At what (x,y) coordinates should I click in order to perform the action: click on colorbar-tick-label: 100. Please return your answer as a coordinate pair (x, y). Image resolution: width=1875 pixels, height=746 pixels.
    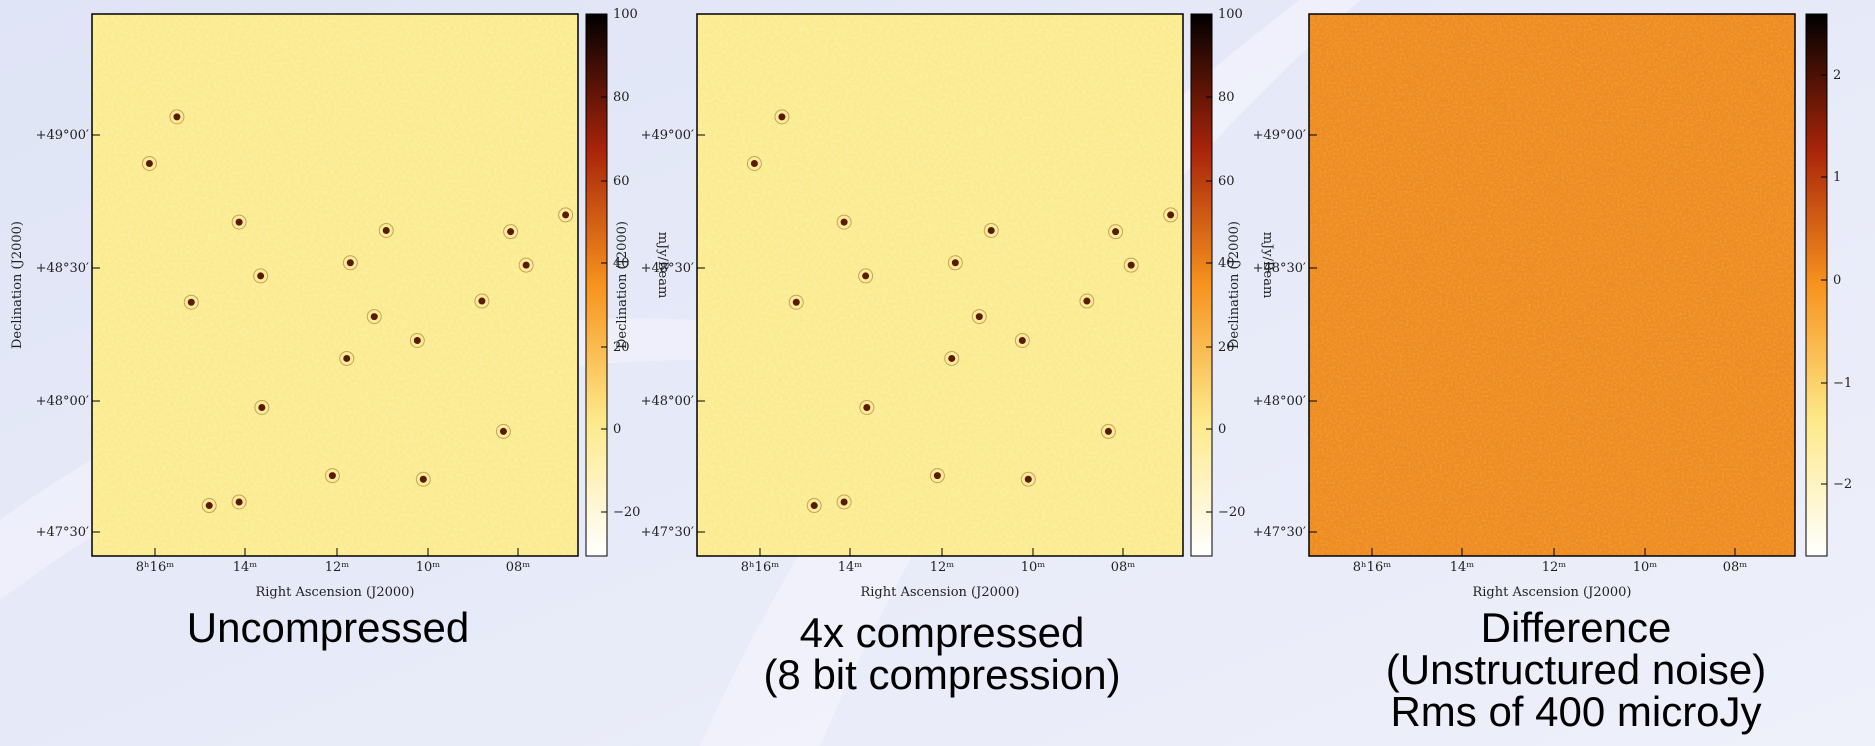
    Looking at the image, I should click on (625, 14).